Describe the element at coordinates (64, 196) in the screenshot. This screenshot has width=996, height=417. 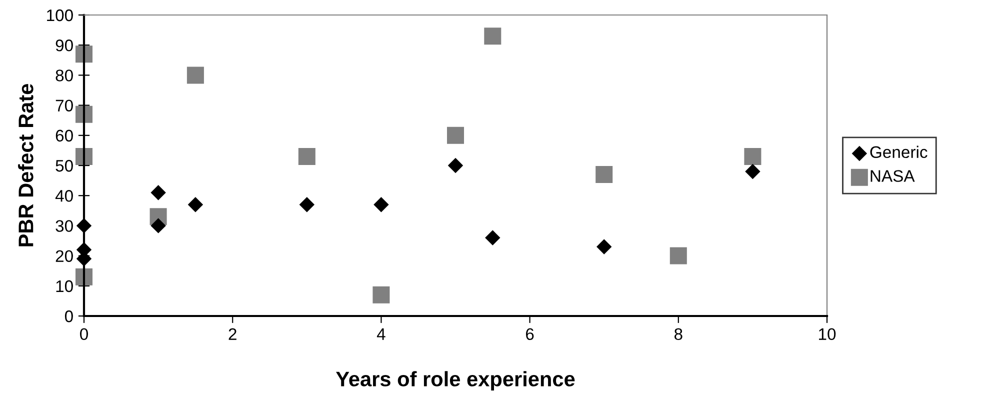
I see `y-tick-label: 40` at that location.